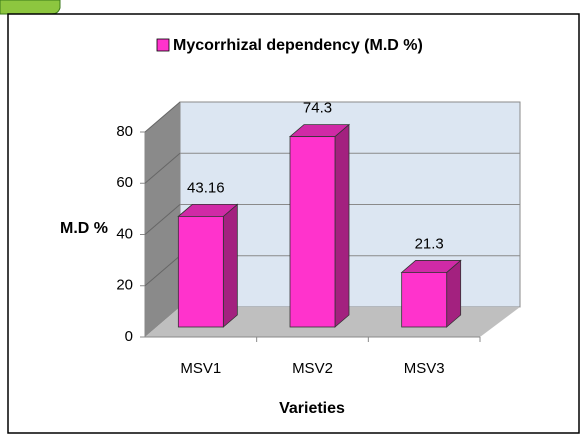  What do you see at coordinates (84, 228) in the screenshot?
I see `y-axis-label: M.D %` at bounding box center [84, 228].